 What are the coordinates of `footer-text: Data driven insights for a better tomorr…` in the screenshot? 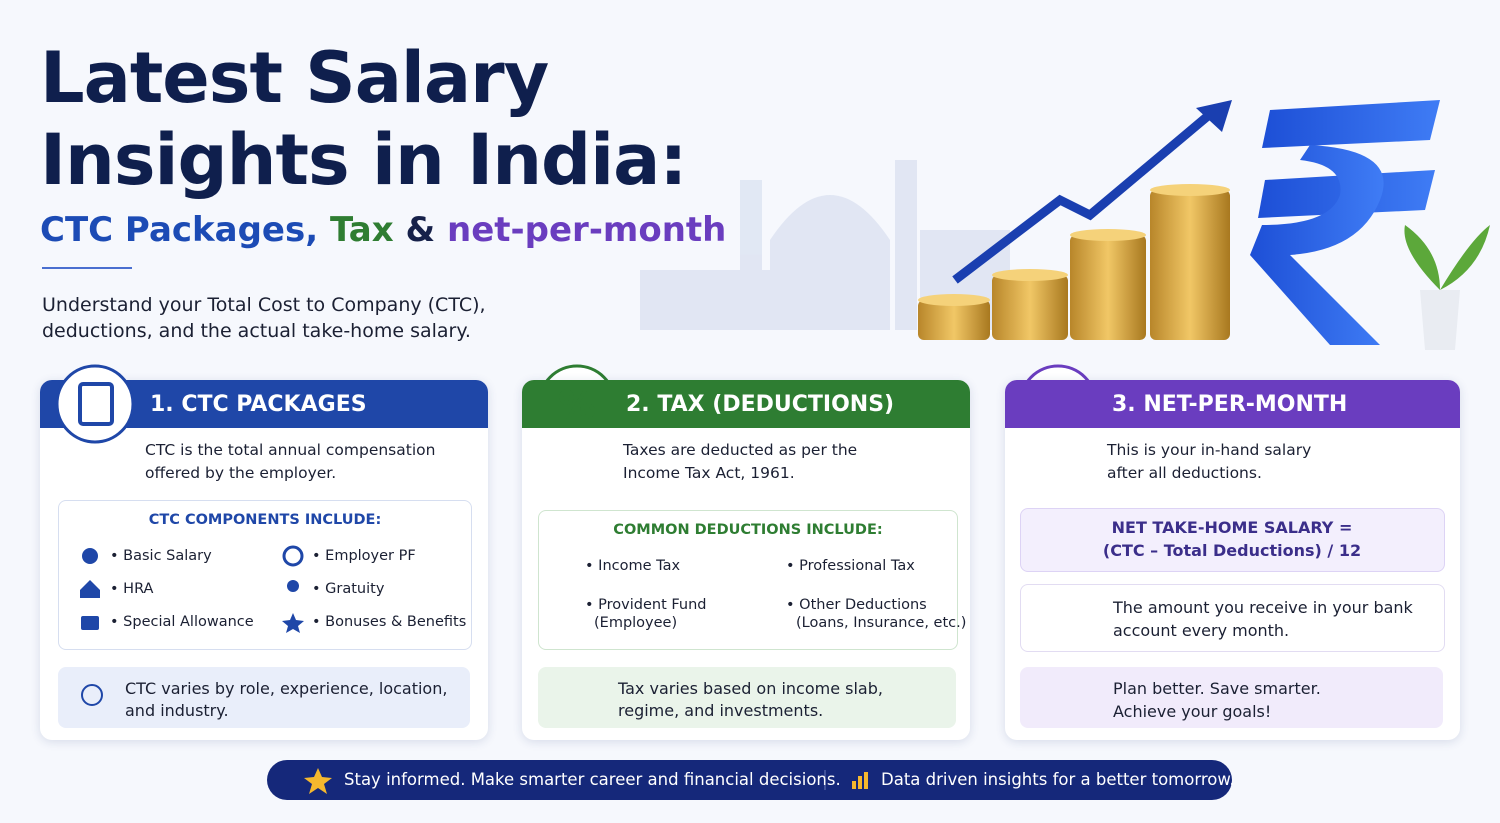 It's located at (1058, 779).